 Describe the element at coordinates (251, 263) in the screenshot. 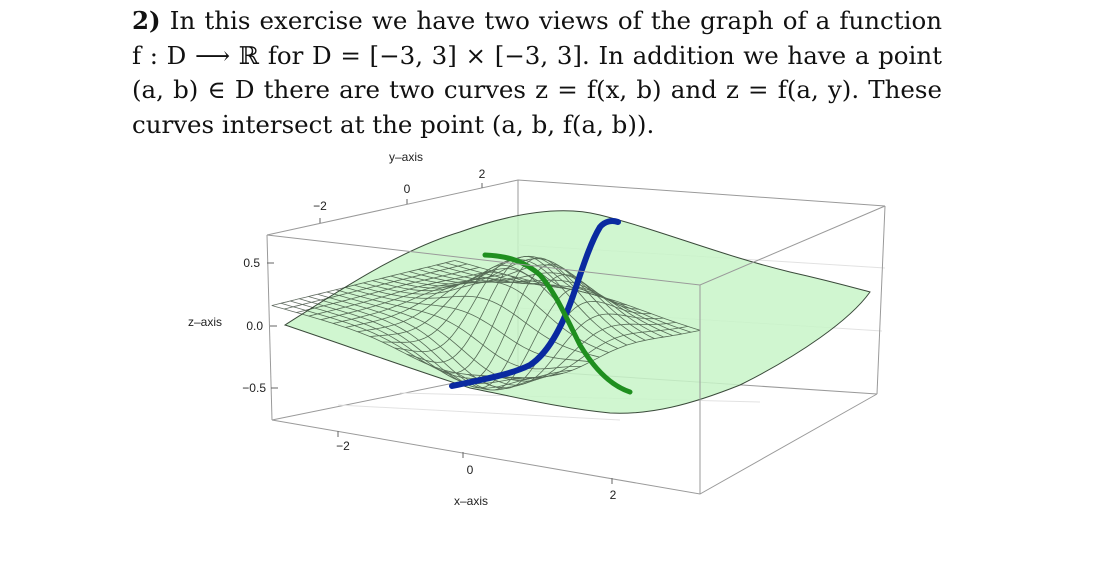

I see `z-tick-label: 0.5` at that location.